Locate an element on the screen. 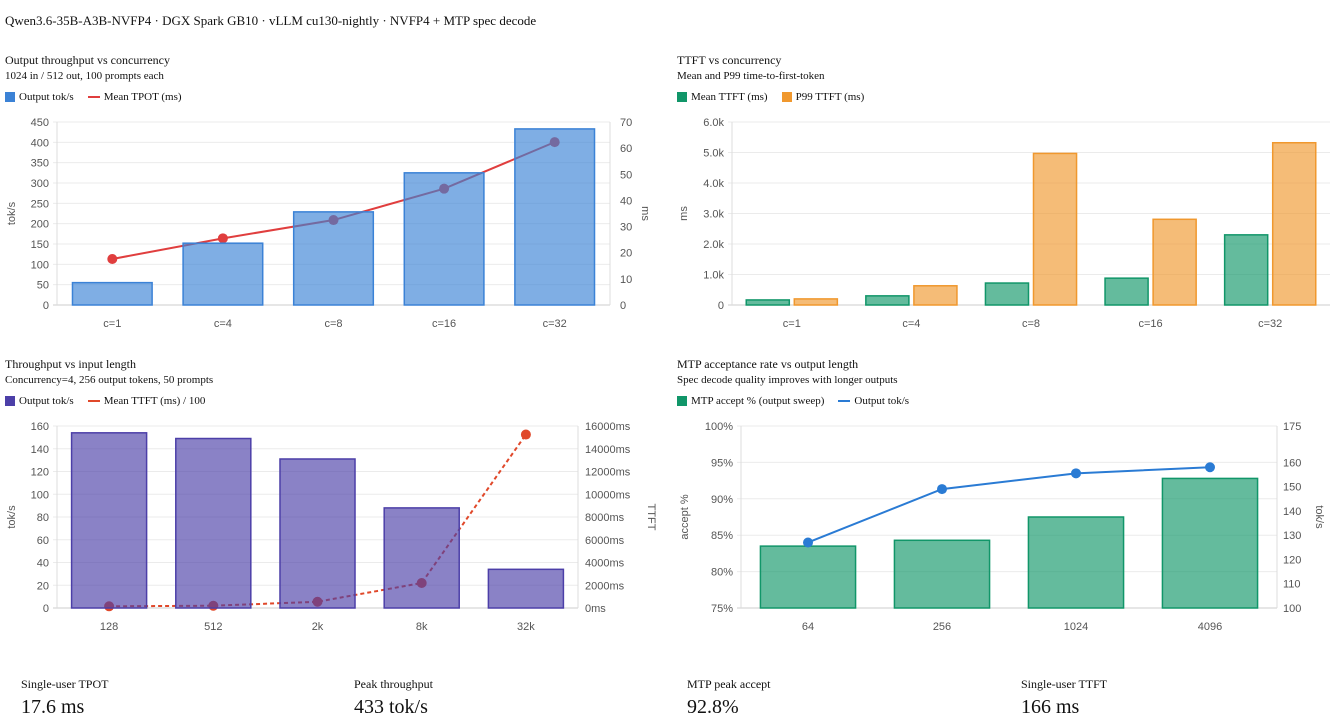 The width and height of the screenshot is (1330, 727). x-tick-label: 256 is located at coordinates (942, 627).